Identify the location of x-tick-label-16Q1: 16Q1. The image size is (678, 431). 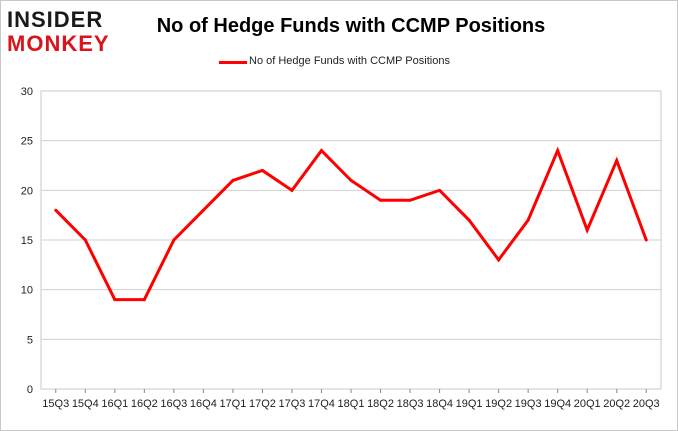
(114, 404).